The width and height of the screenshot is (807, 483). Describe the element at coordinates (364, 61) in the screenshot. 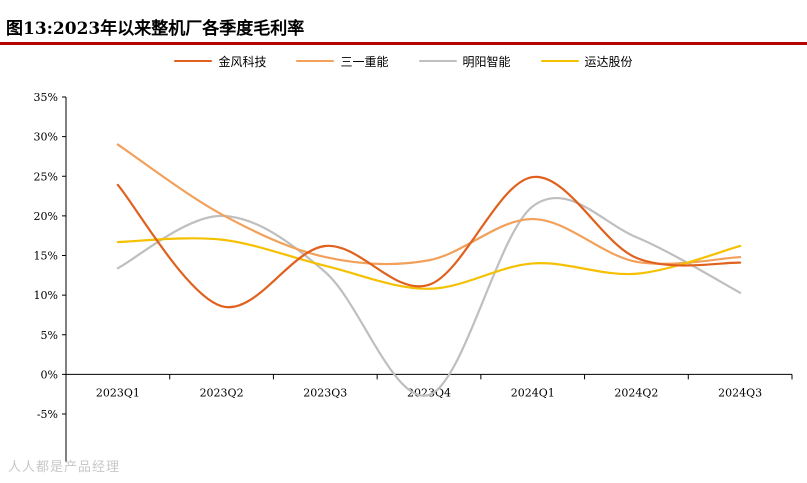

I see `legend-label: 三一重能` at that location.